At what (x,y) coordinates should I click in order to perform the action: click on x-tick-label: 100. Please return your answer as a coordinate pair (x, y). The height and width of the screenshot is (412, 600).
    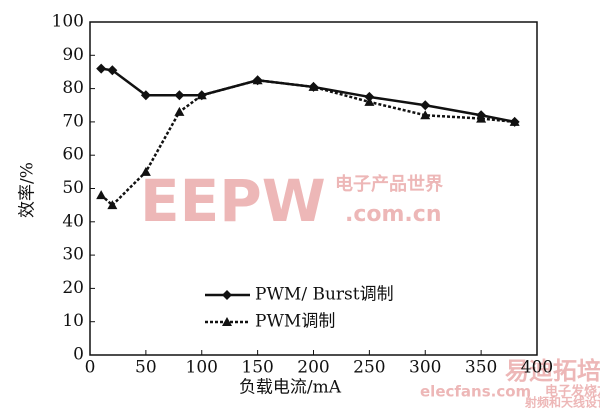
    Looking at the image, I should click on (202, 368).